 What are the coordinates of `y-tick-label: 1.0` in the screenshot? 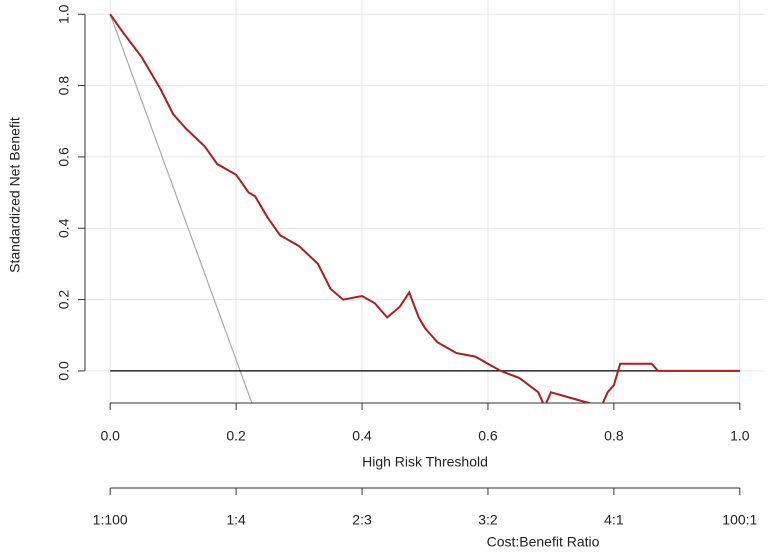 It's located at (64, 14).